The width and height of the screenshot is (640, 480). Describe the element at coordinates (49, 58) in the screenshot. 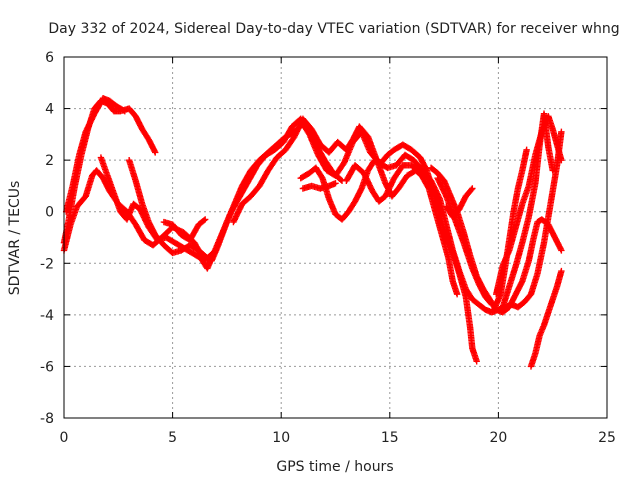

I see `y-tick-label: 6` at that location.